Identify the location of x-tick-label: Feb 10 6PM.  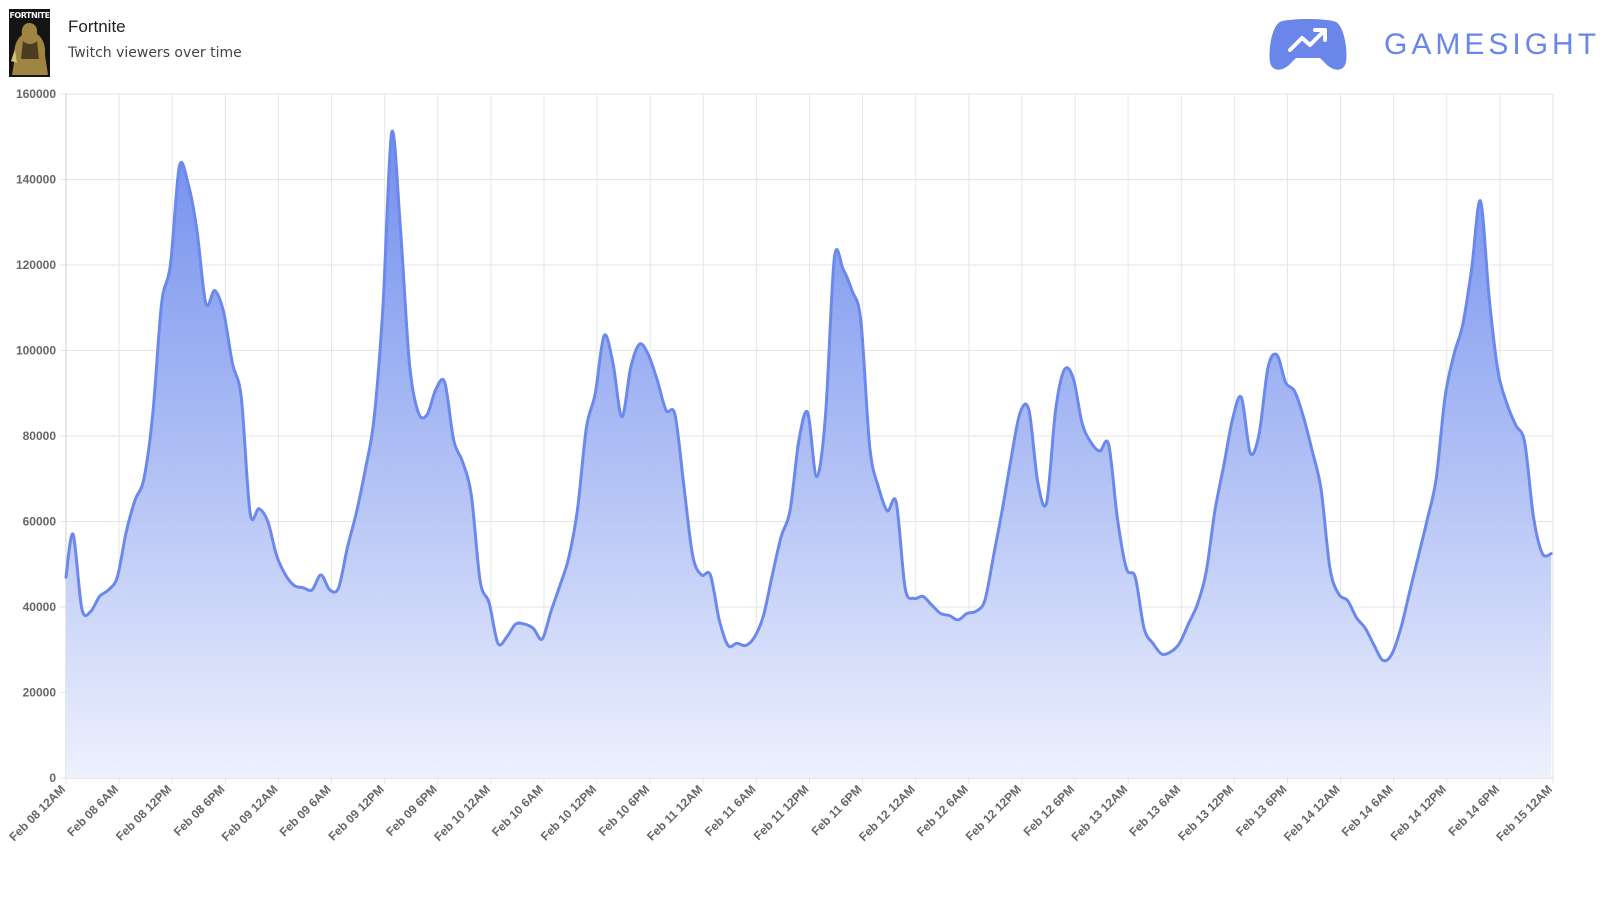
(624, 810).